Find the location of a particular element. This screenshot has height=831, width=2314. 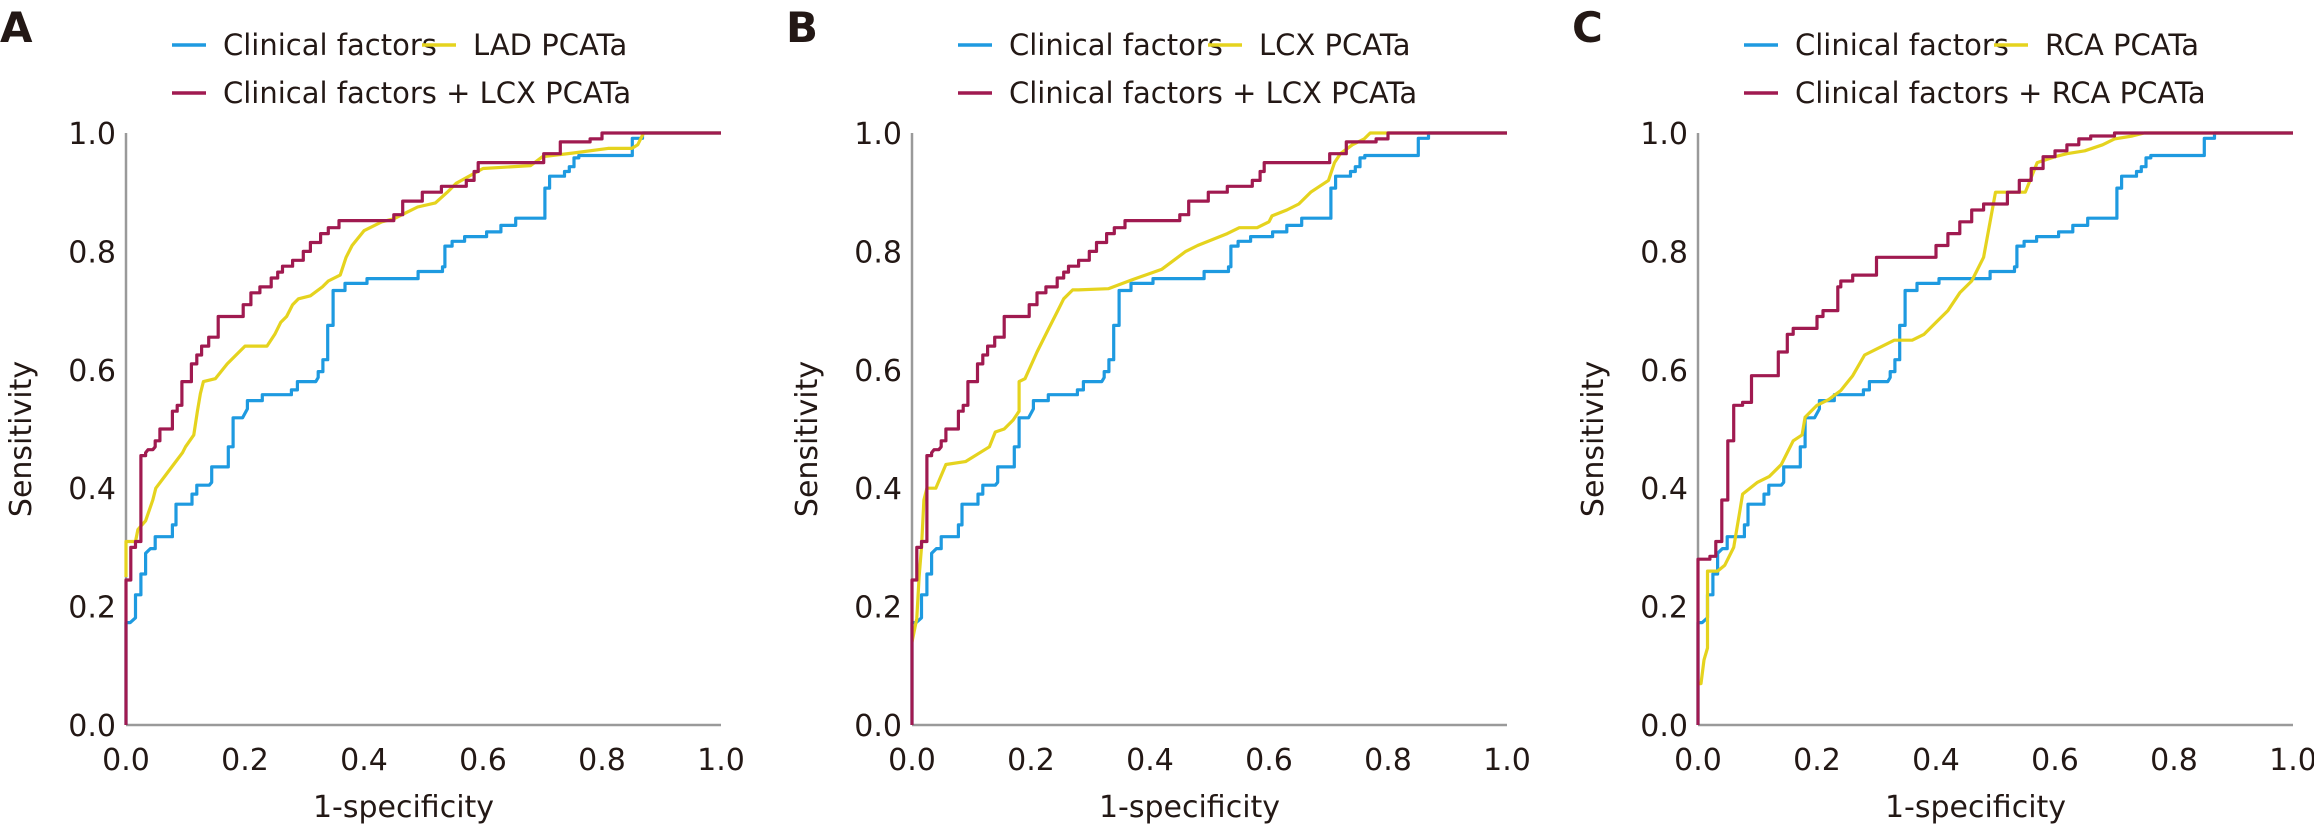

legend-item: LAD PCATa is located at coordinates (524, 45).